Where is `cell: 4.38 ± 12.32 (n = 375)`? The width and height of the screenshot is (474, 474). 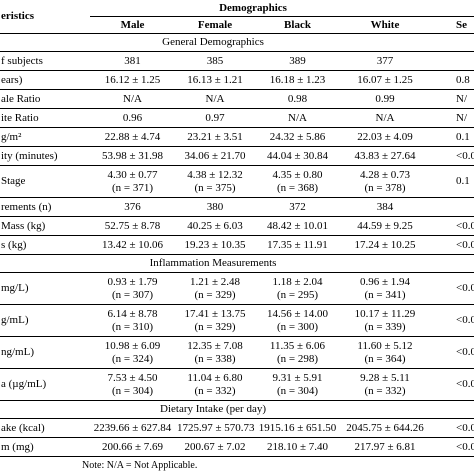
cell: 4.38 ± 12.32 (n = 375) is located at coordinates (215, 181).